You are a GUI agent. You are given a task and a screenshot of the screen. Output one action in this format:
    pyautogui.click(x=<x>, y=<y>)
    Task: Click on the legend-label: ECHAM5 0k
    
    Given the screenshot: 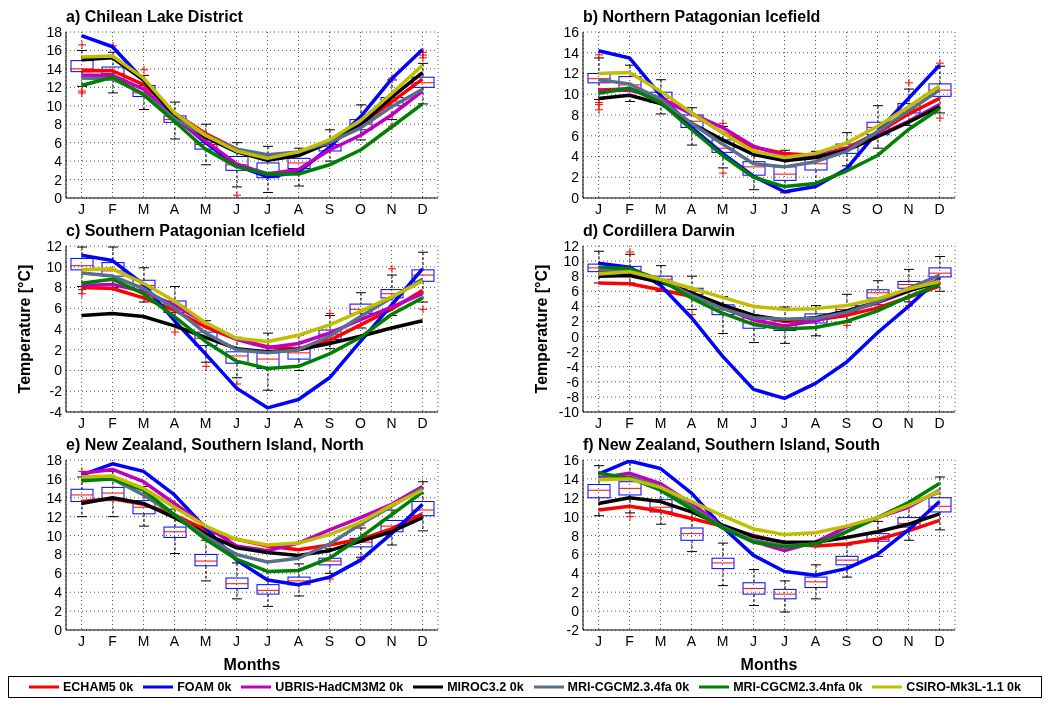 What is the action you would take?
    pyautogui.click(x=98, y=687)
    